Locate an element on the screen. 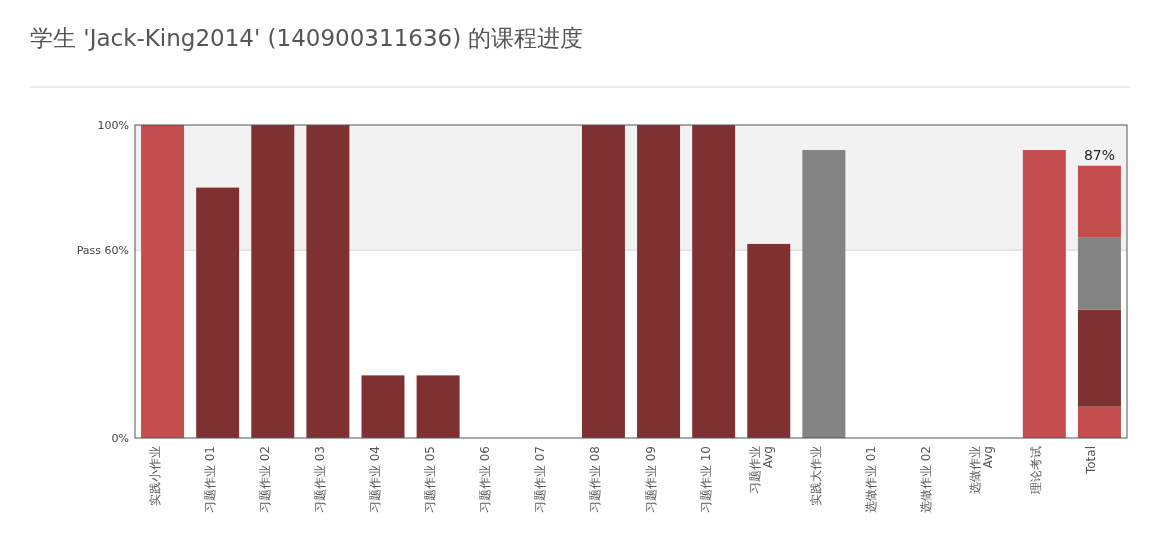 The height and width of the screenshot is (537, 1151). y-tick-label: 100% is located at coordinates (113, 125).